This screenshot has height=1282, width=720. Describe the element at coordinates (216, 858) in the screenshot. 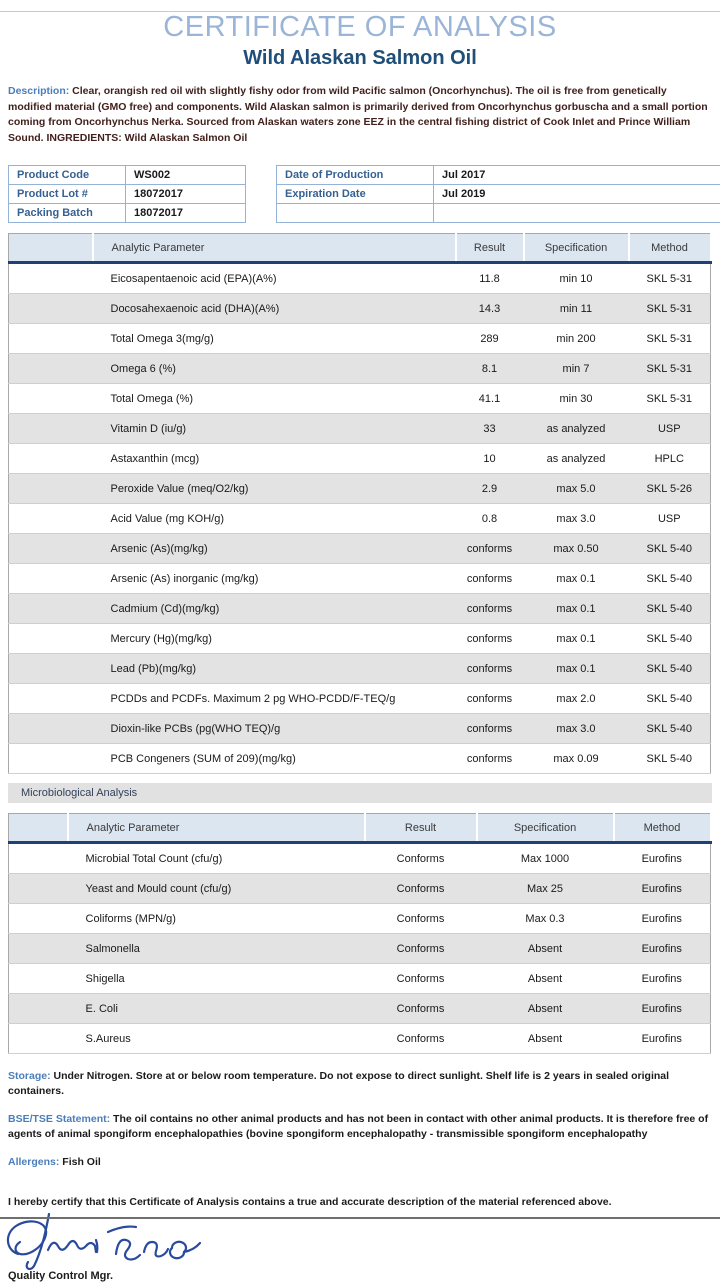

I see `parameter-cell: Microbial Total Count (cfu/g)` at that location.